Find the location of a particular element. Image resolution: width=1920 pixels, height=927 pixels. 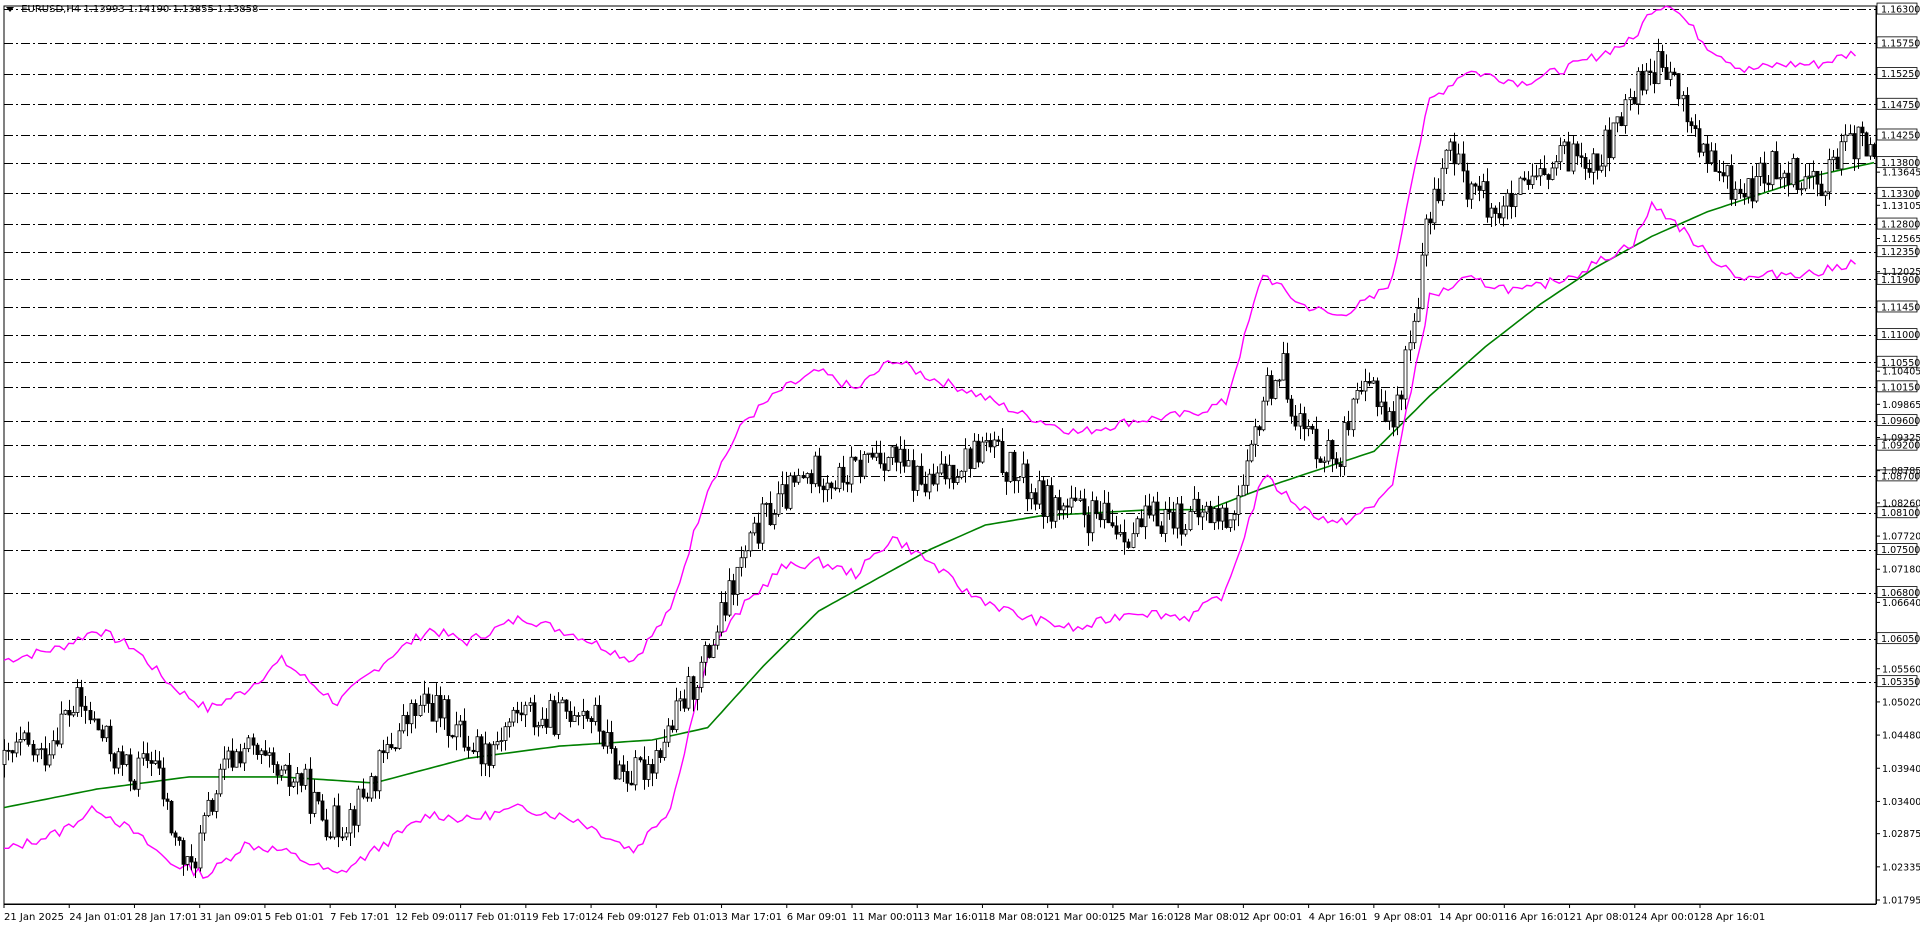

collapse-triangle-icon is located at coordinates (10, 9).